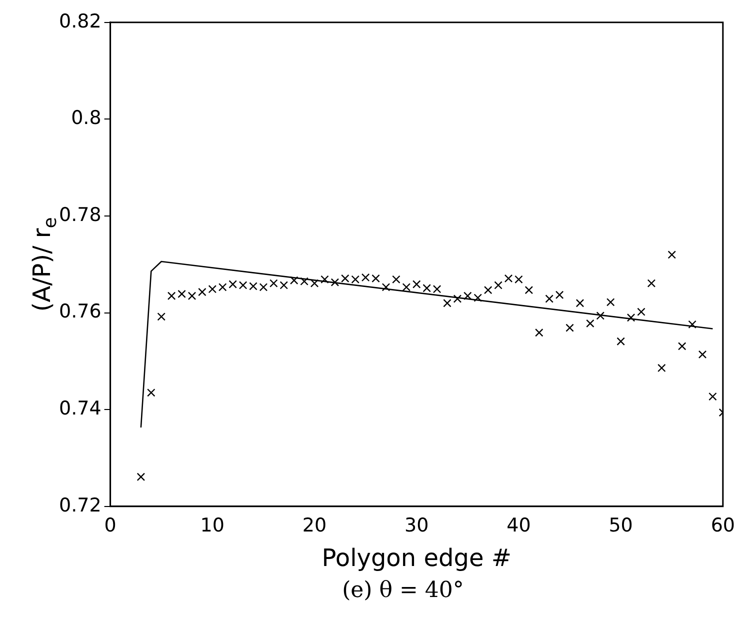 This screenshot has height=623, width=748. What do you see at coordinates (80, 409) in the screenshot?
I see `y-tick-label: 0.74` at bounding box center [80, 409].